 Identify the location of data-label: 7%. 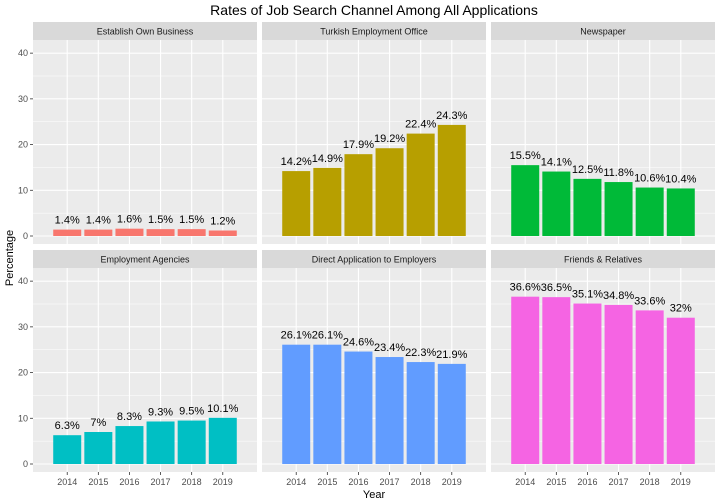
(98, 423).